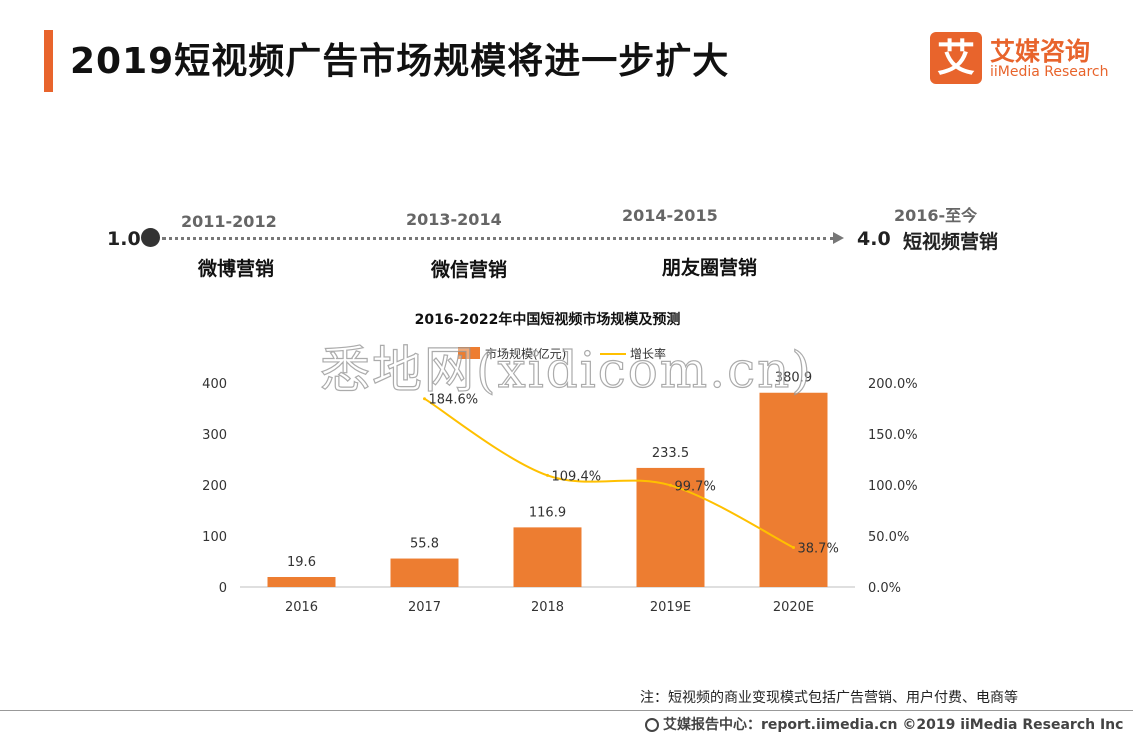 Image resolution: width=1133 pixels, height=735 pixels. I want to click on title-accent-bar, so click(48, 61).